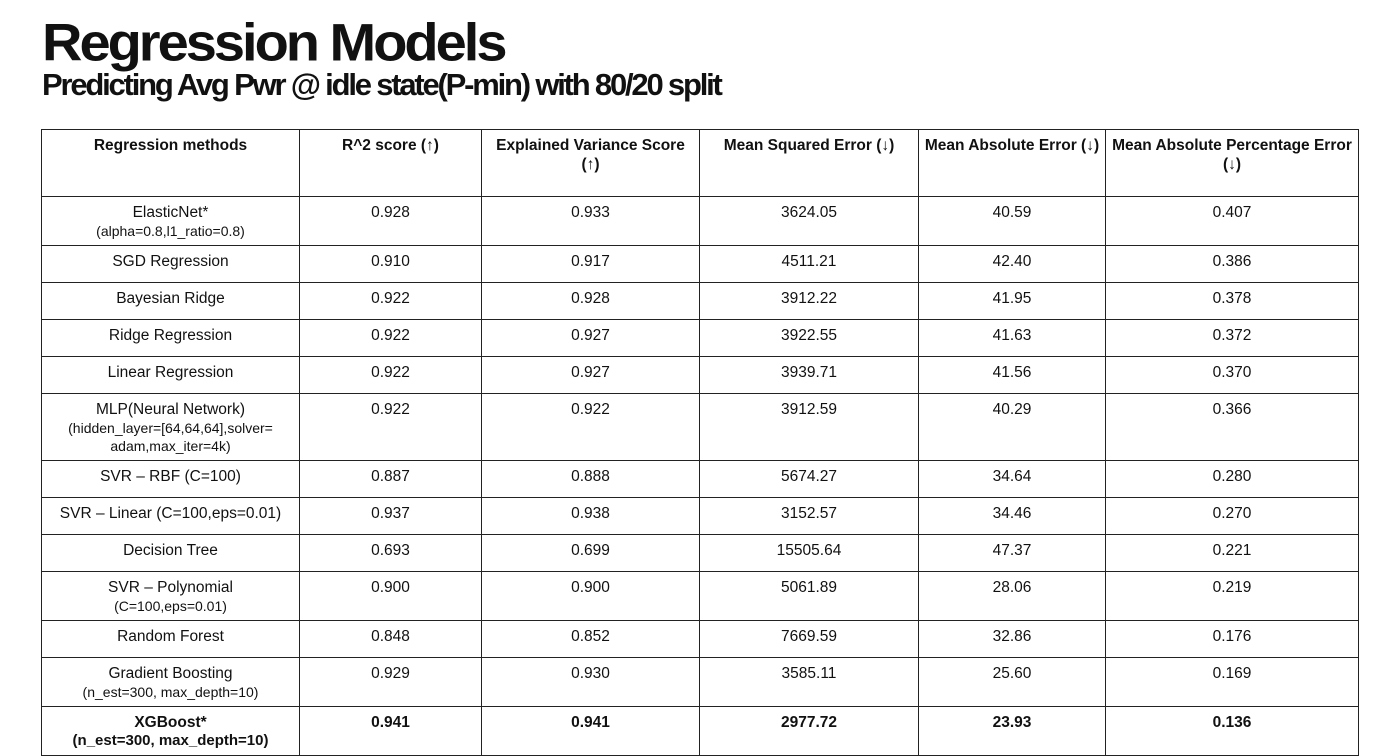  What do you see at coordinates (809, 596) in the screenshot?
I see `cell-mse: 5061.89` at bounding box center [809, 596].